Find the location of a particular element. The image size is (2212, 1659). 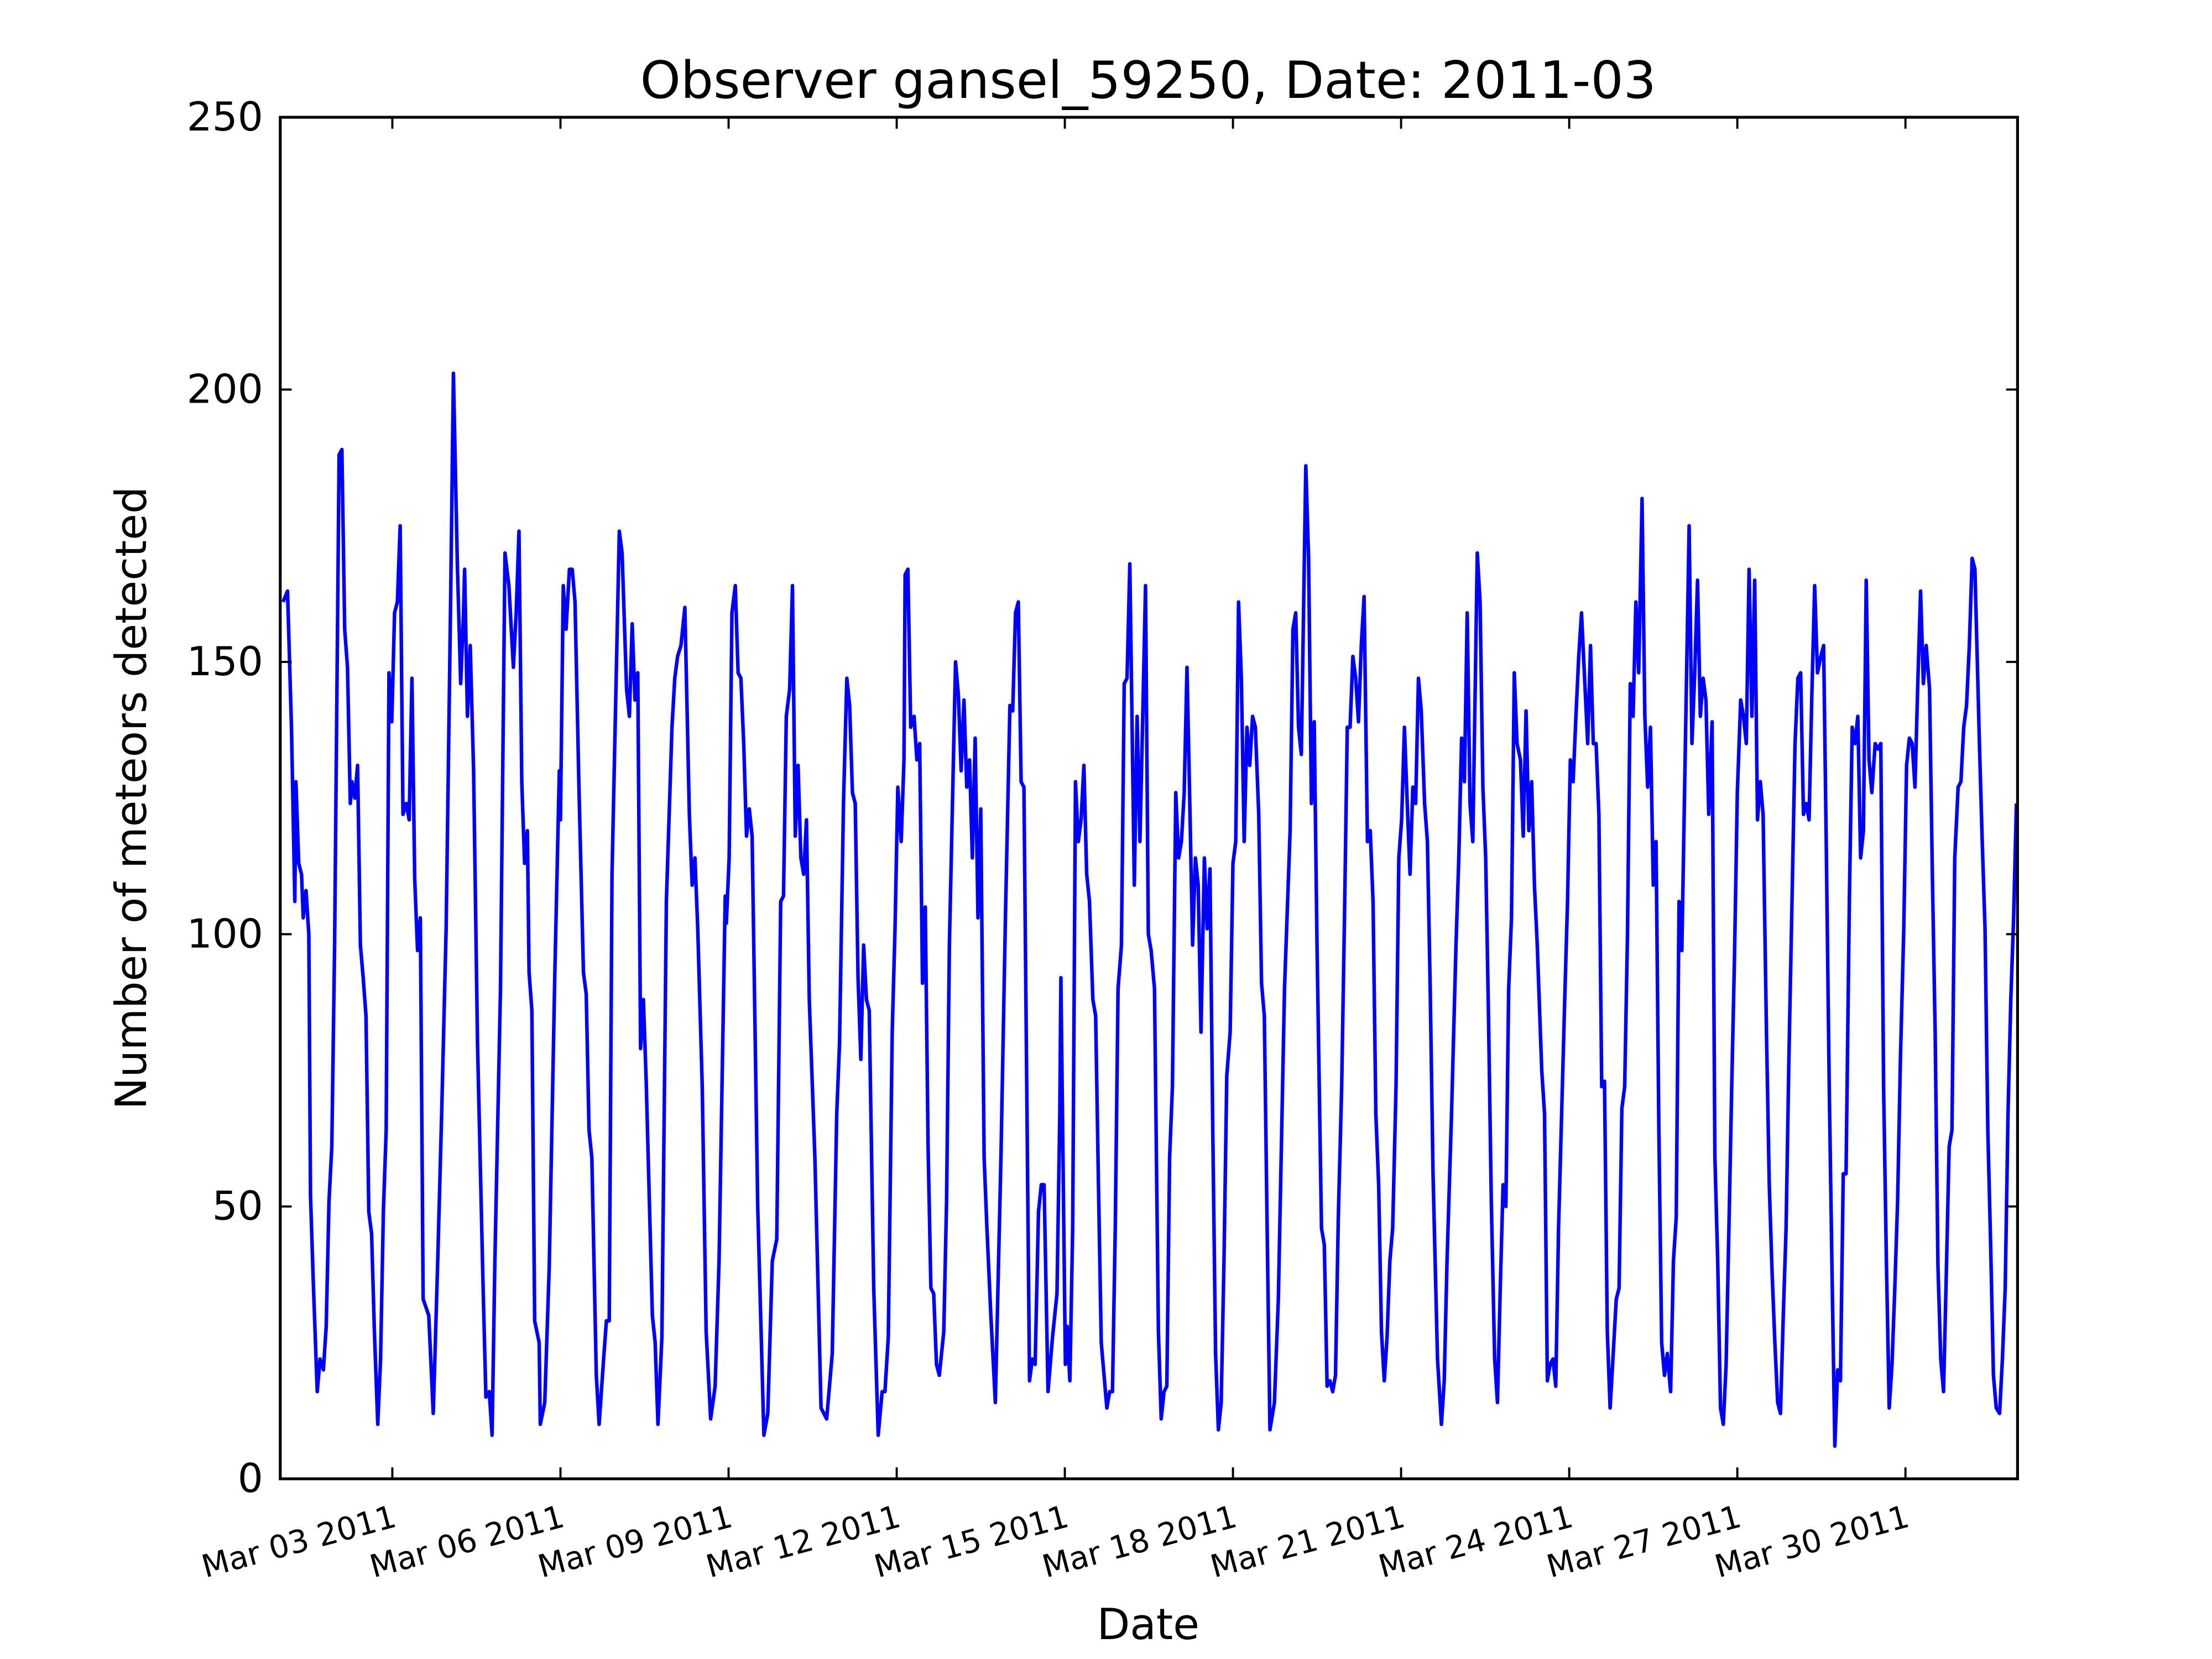

chart-title: Observer gansel_59250, Date: 2011-03 is located at coordinates (1148, 80).